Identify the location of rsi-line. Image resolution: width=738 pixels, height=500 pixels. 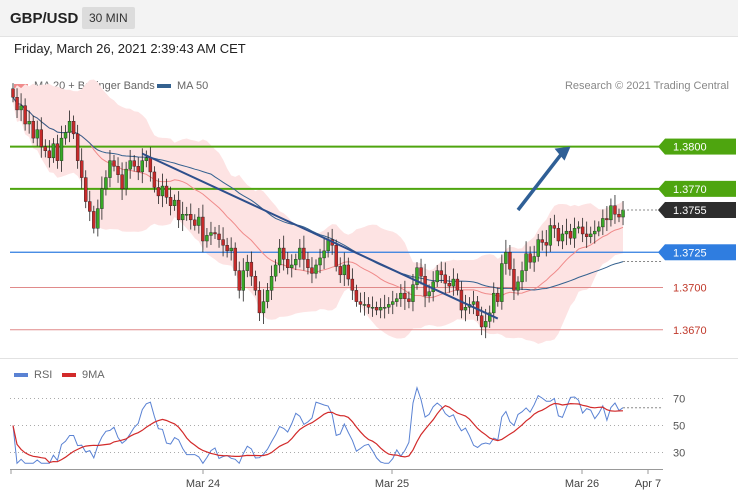
(318, 425).